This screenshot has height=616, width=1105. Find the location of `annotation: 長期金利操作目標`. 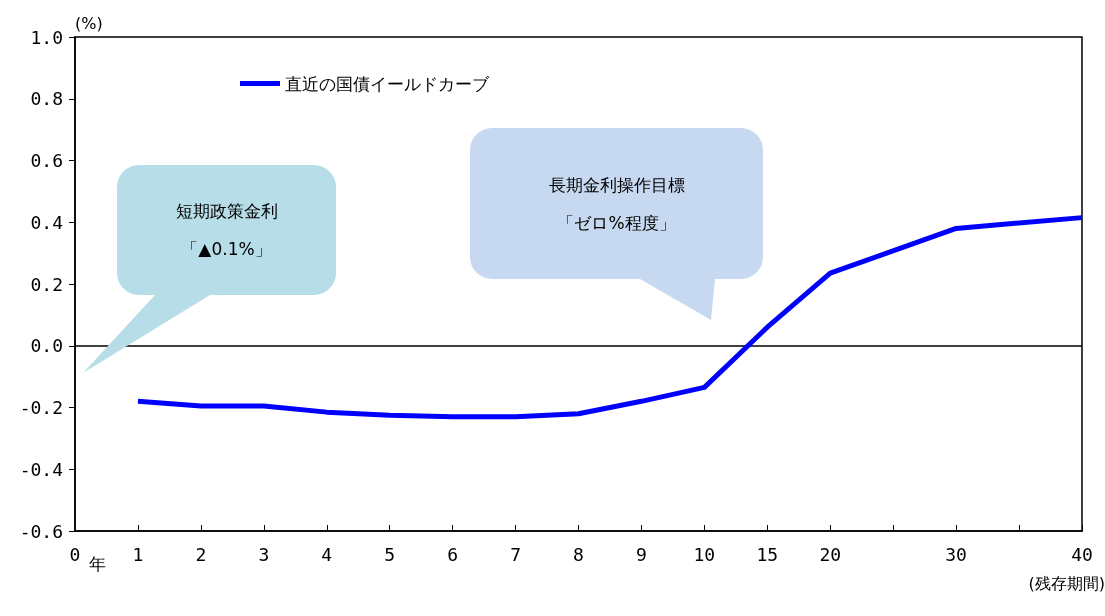

annotation: 長期金利操作目標 is located at coordinates (616, 185).